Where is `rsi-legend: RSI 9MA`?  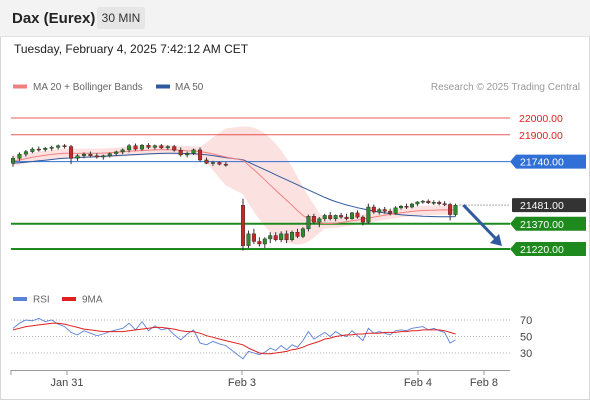
rsi-legend: RSI 9MA is located at coordinates (58, 300).